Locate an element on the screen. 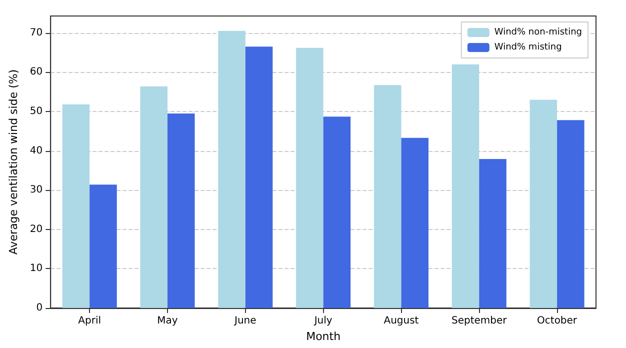 The width and height of the screenshot is (626, 348). x-tick-label: October is located at coordinates (557, 321).